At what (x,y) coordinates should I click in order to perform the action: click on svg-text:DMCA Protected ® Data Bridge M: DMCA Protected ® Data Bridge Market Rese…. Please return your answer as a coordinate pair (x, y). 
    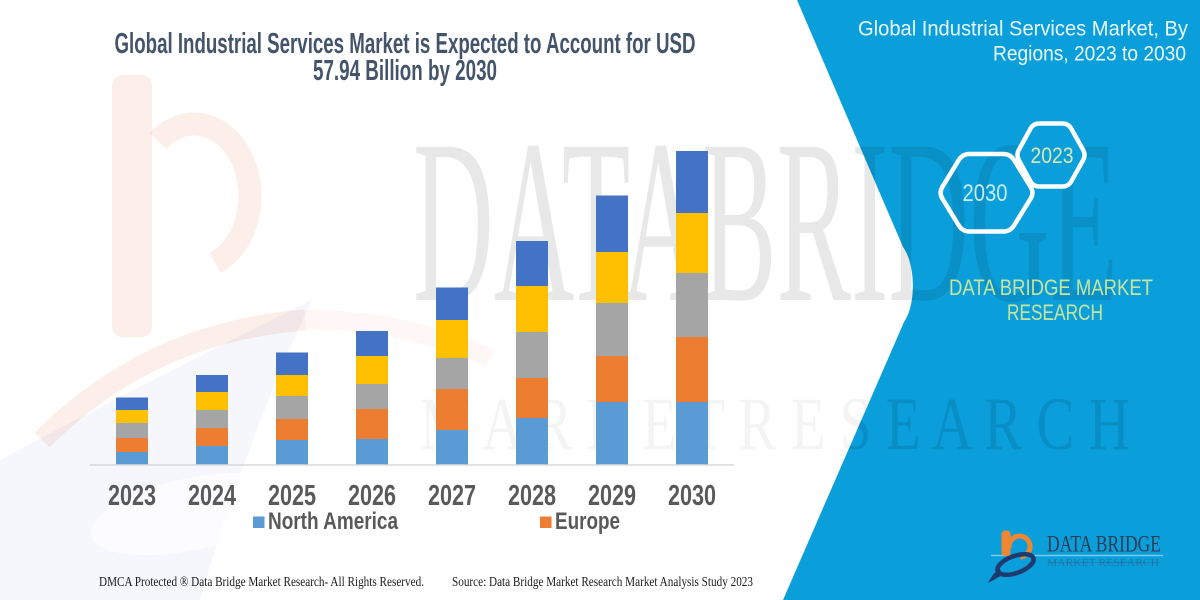
    Looking at the image, I should click on (261, 582).